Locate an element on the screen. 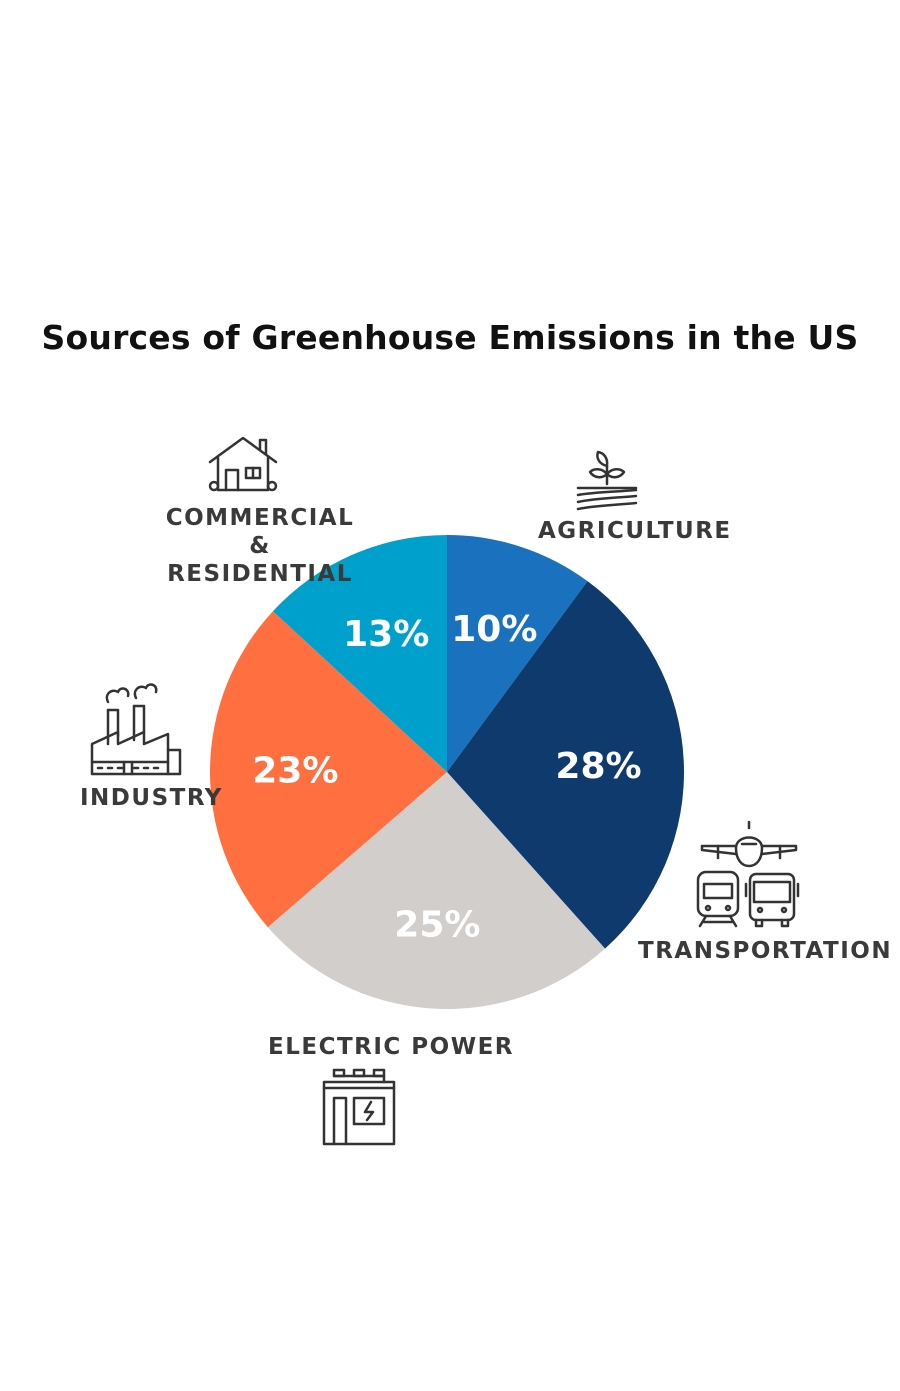  pie-slice-electric-power is located at coordinates (436, 890).